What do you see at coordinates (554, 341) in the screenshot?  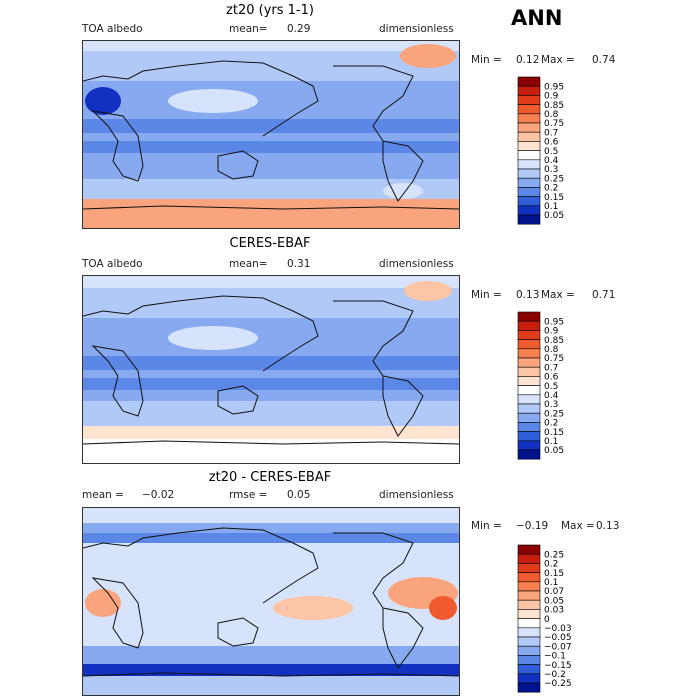 I see `panel2-colorbar-label: 0.85` at bounding box center [554, 341].